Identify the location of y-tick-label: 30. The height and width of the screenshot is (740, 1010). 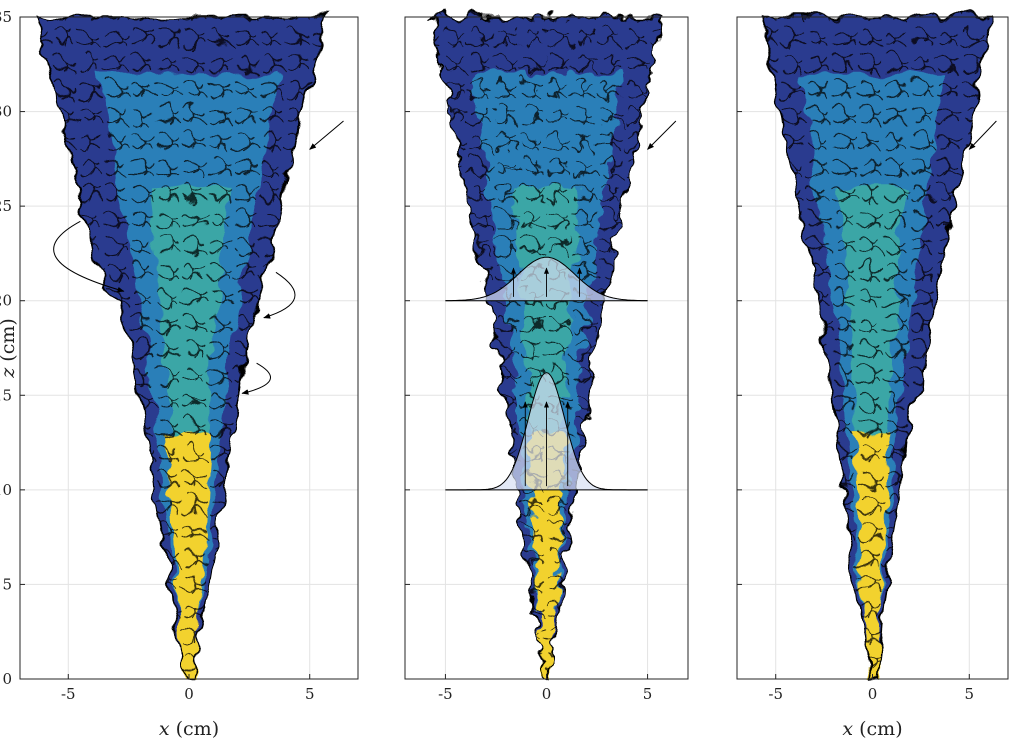
(6, 112).